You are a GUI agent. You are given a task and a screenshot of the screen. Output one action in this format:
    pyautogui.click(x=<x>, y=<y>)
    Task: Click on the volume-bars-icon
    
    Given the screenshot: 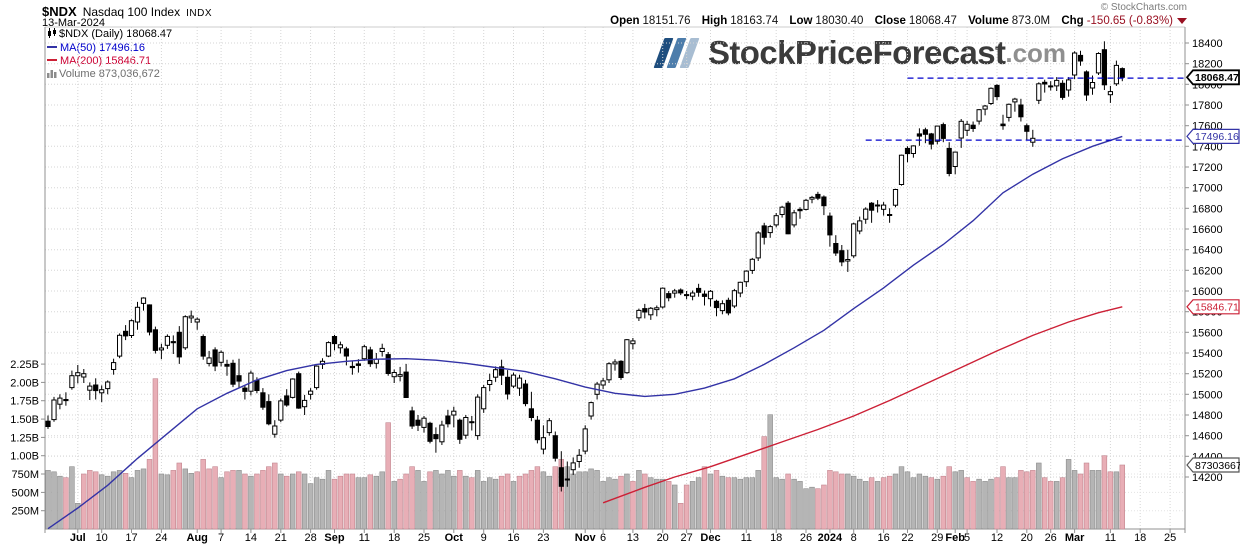 What is the action you would take?
    pyautogui.click(x=52, y=75)
    